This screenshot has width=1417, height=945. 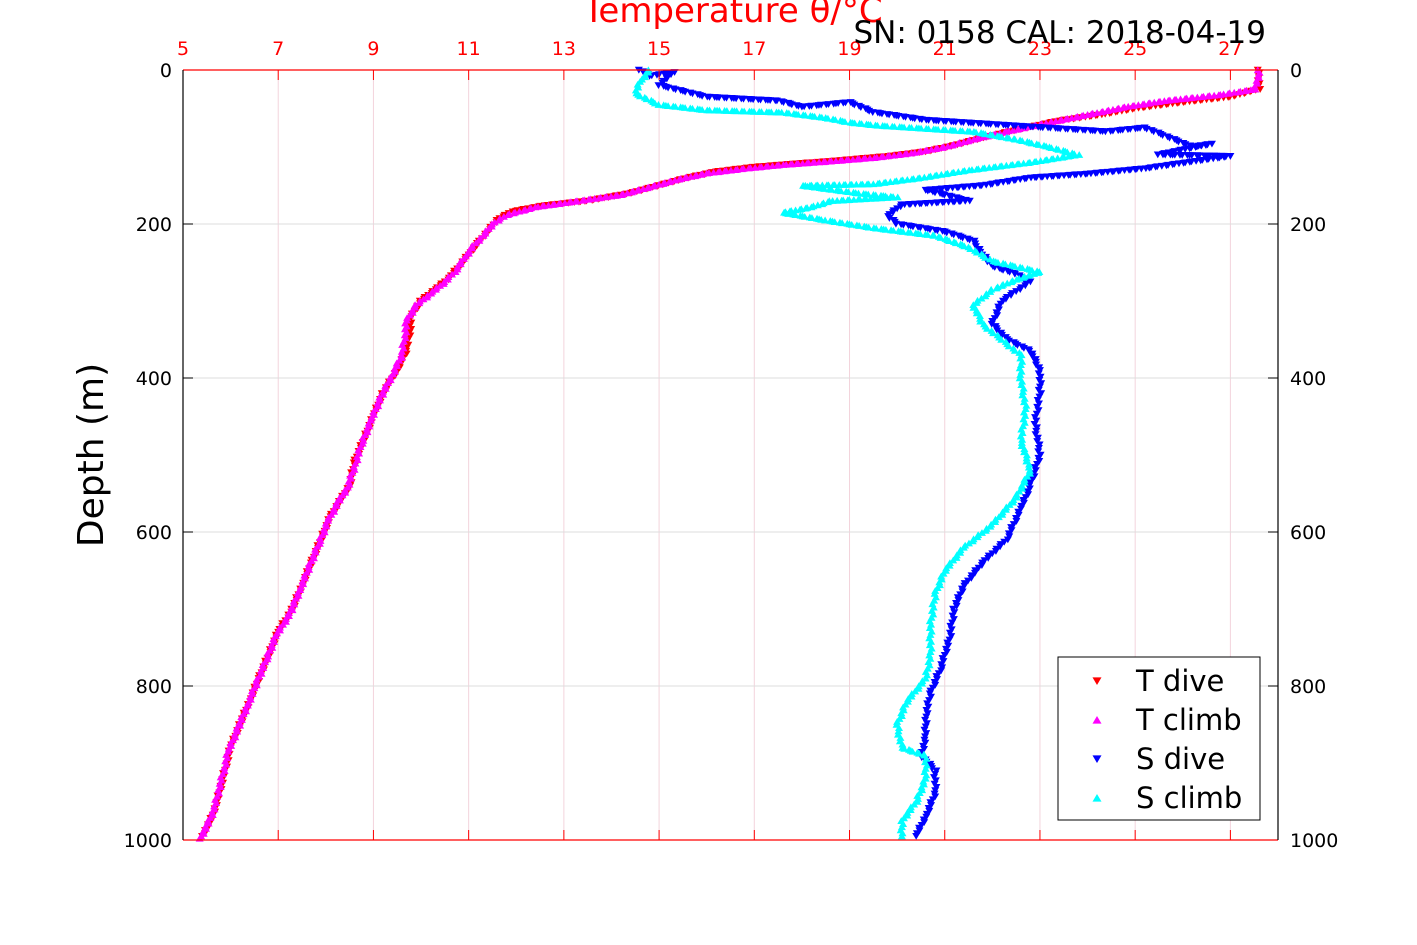 What do you see at coordinates (754, 49) in the screenshot?
I see `x-tick-label: 17` at bounding box center [754, 49].